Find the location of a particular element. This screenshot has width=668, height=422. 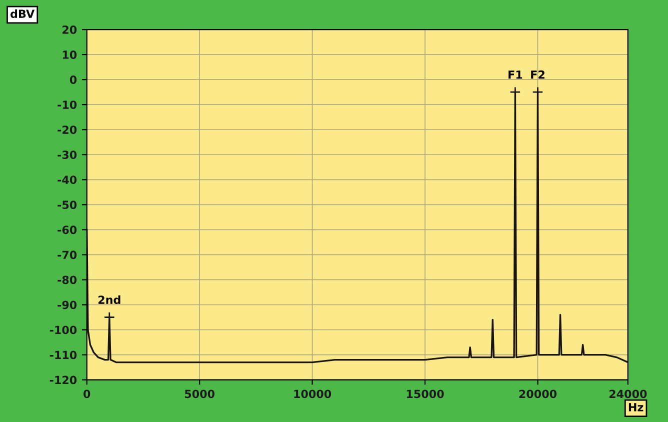

x-tick-label: 15000 is located at coordinates (425, 394).